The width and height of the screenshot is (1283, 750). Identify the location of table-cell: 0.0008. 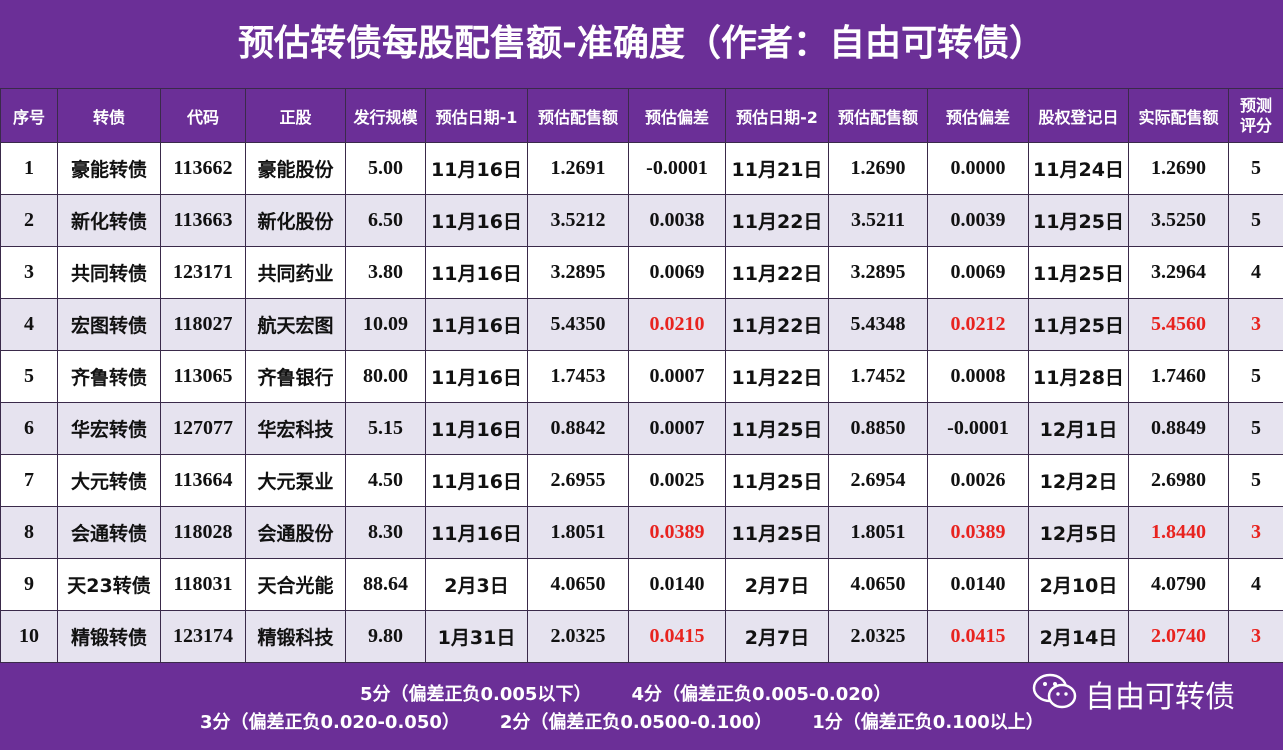
(978, 376).